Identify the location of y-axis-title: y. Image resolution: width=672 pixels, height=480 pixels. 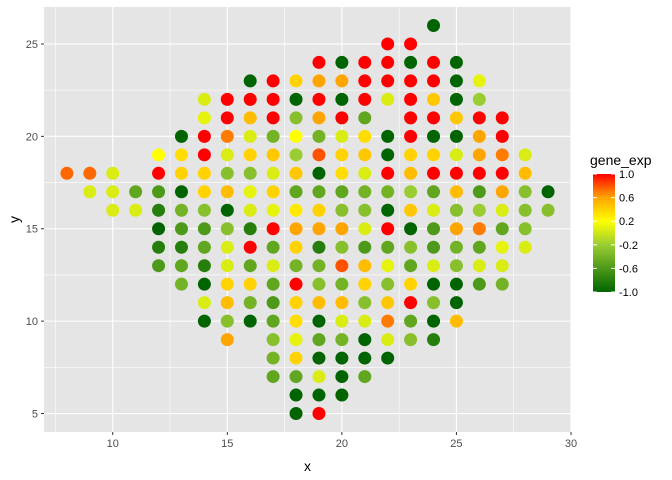
(14, 219).